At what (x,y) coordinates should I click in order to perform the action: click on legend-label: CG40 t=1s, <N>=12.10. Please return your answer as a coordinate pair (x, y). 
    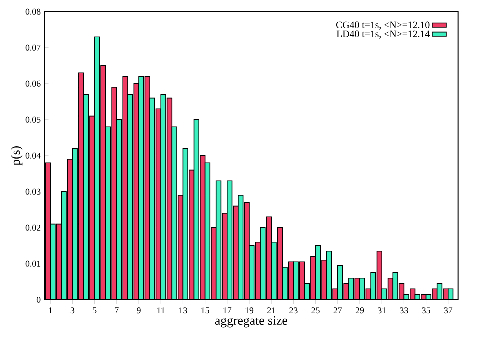
    Looking at the image, I should click on (383, 26).